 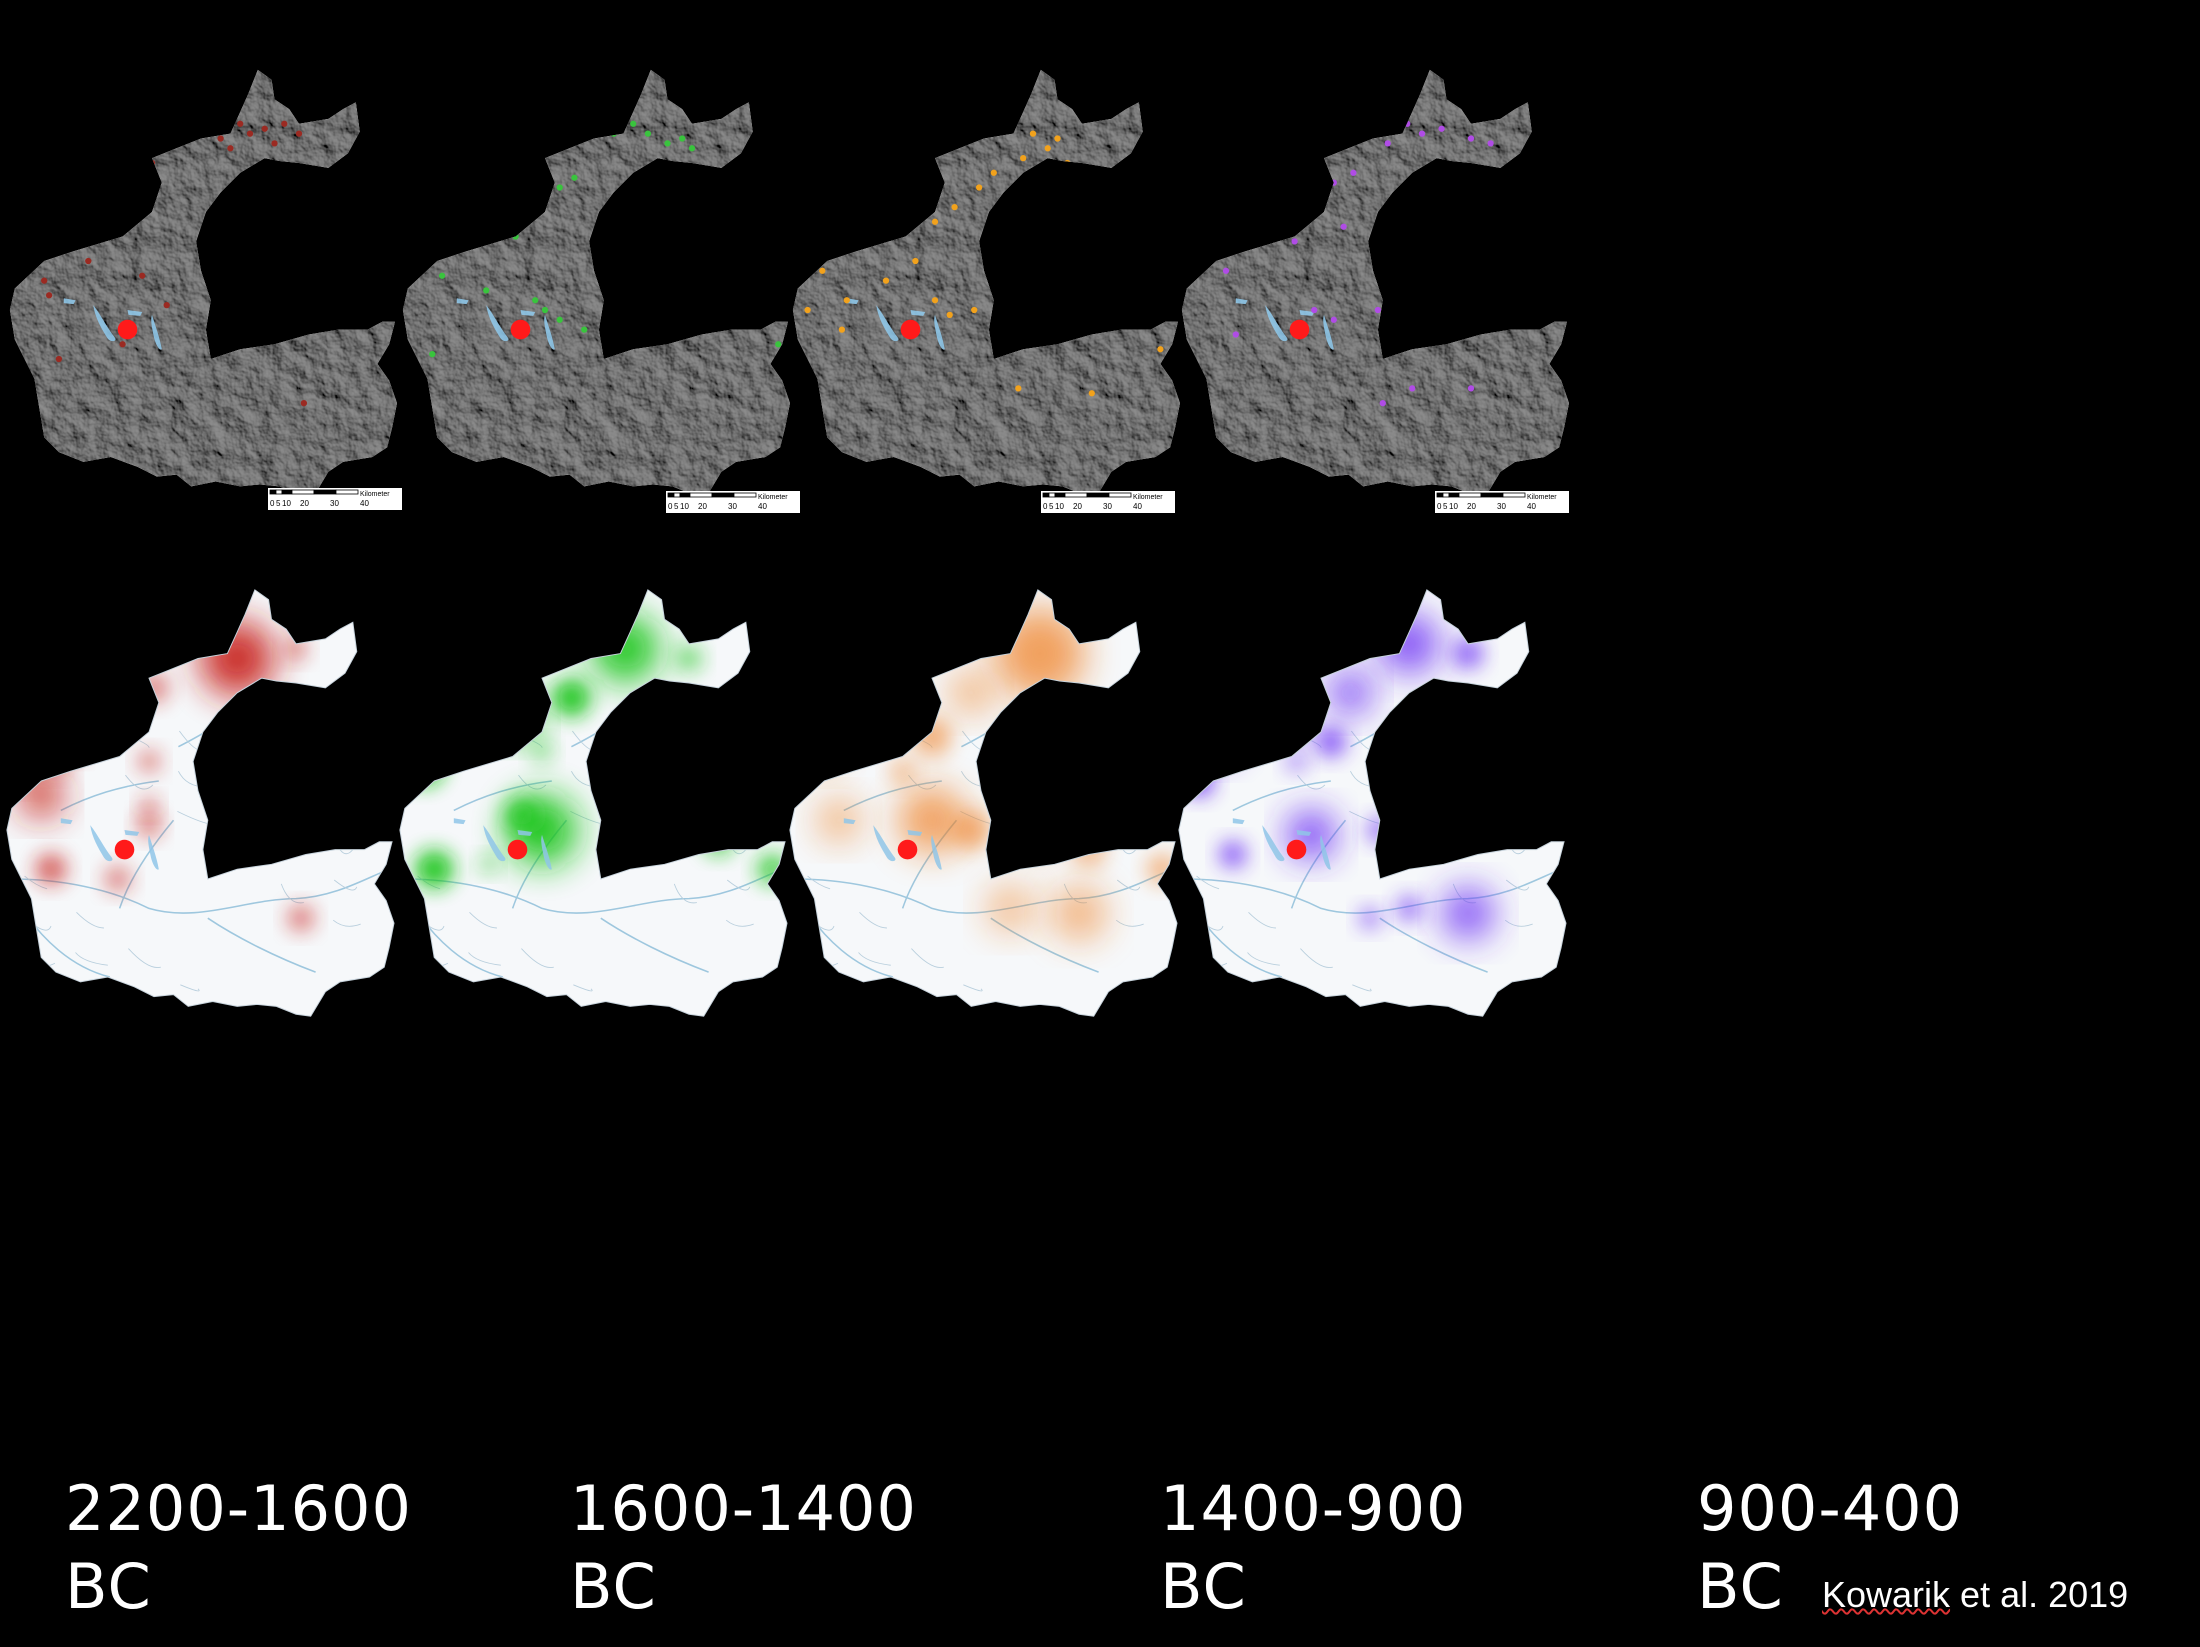 I want to click on period-label: 2200-1600 BC, so click(x=238, y=1548).